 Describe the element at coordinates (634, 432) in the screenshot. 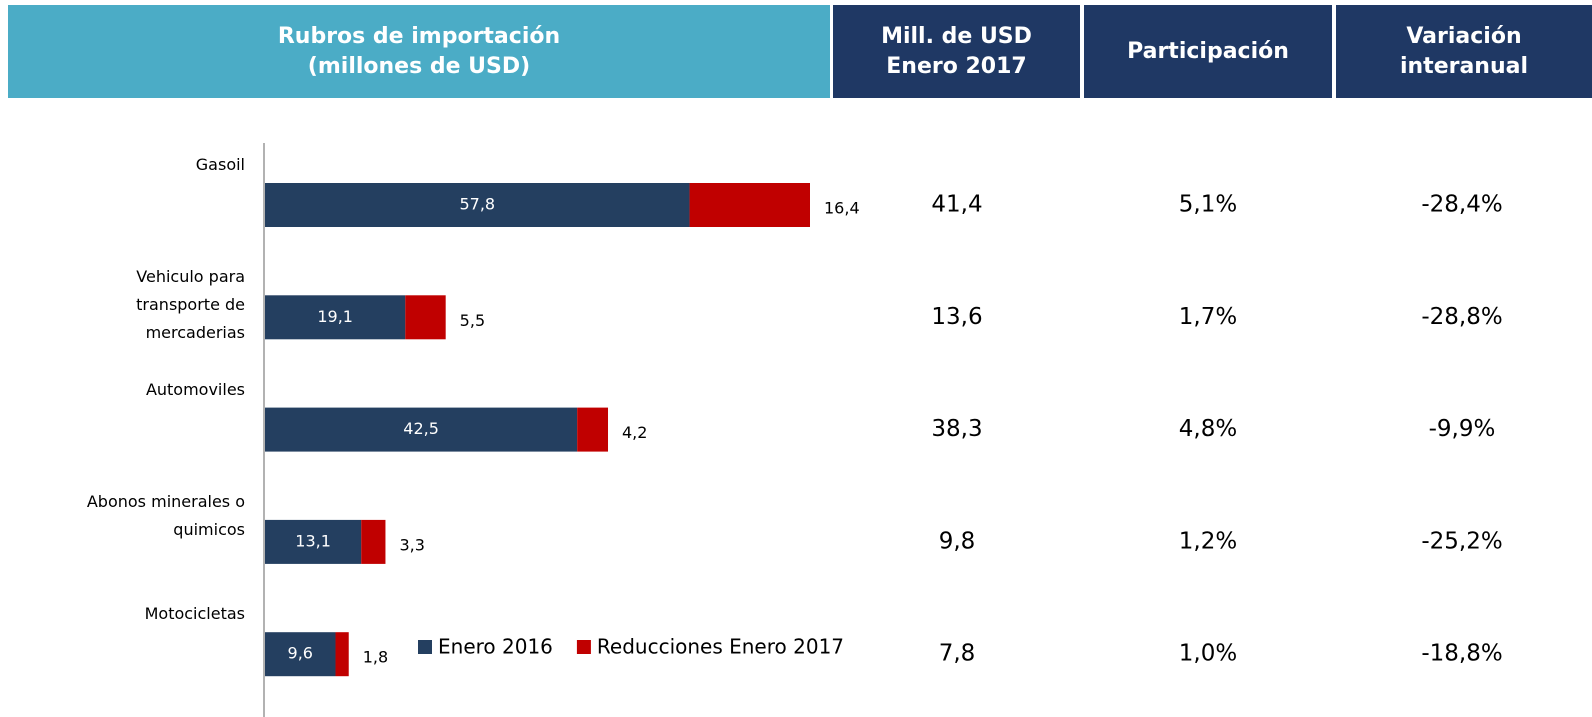

I see `value-label: 4,2` at that location.